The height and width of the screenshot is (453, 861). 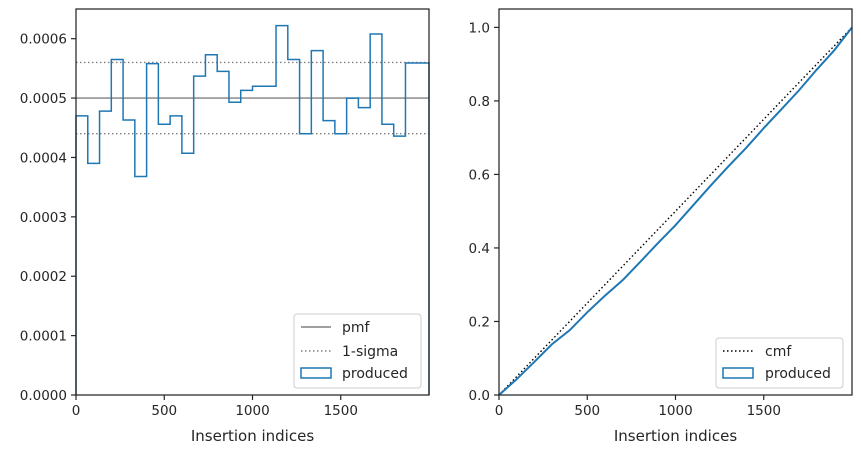 I want to click on left-y-tick-label: 0.0003, so click(x=43, y=218).